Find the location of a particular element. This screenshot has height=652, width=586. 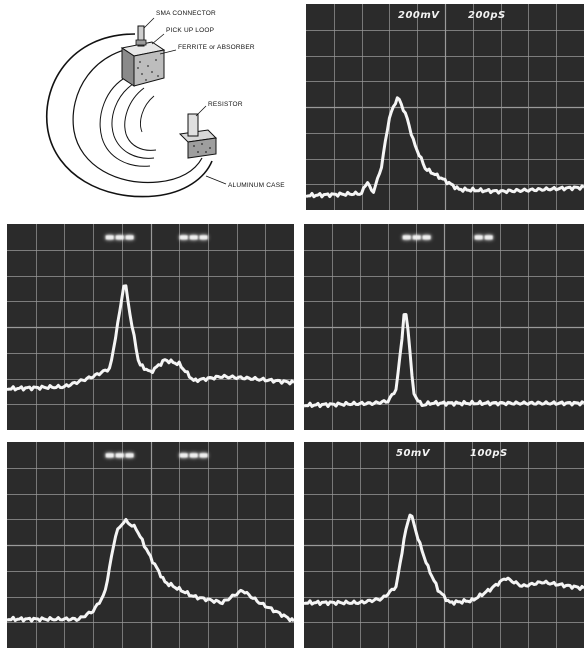

callout-resistor: RESISTOR is located at coordinates (225, 104).